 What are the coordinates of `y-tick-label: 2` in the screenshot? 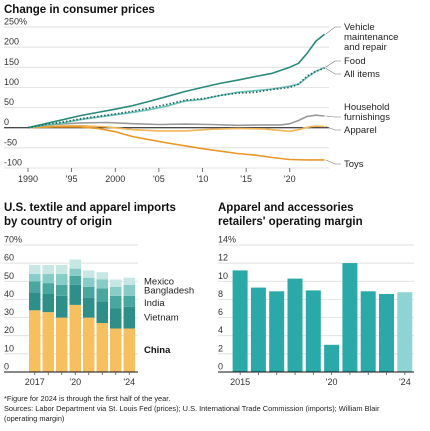 It's located at (220, 348).